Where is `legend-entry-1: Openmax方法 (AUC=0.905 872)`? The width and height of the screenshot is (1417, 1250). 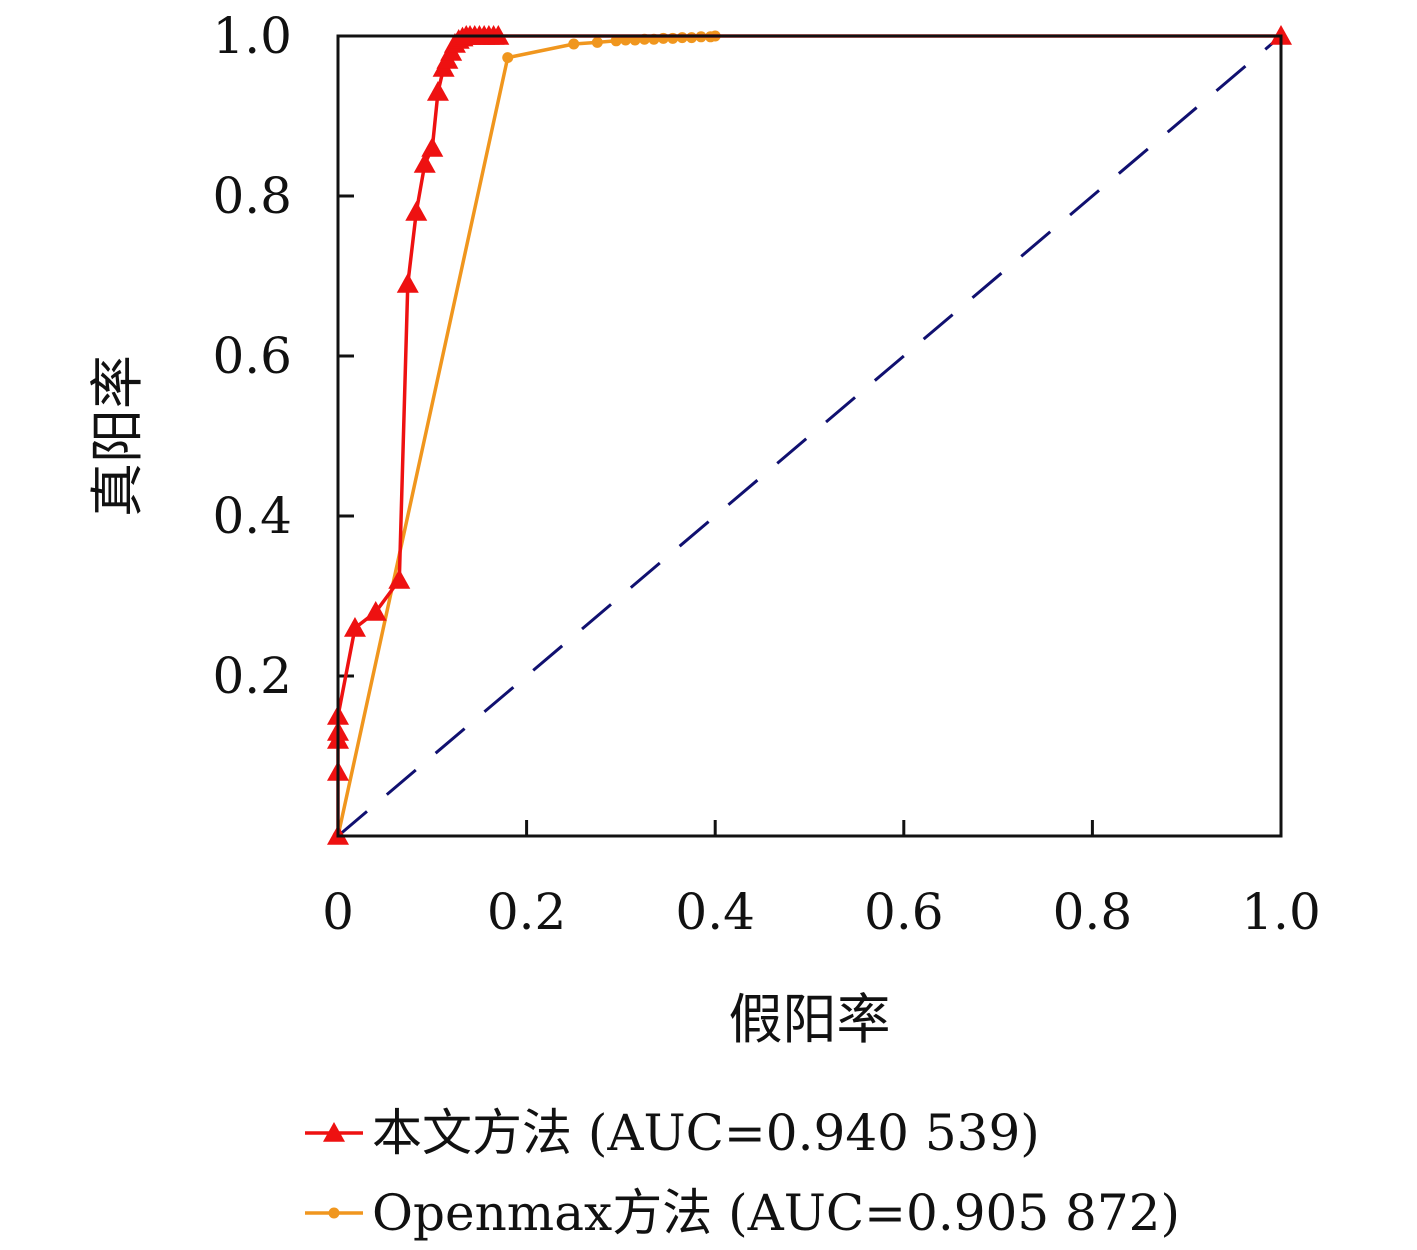 legend-entry-1: Openmax方法 (AUC=0.905 872) is located at coordinates (742, 1213).